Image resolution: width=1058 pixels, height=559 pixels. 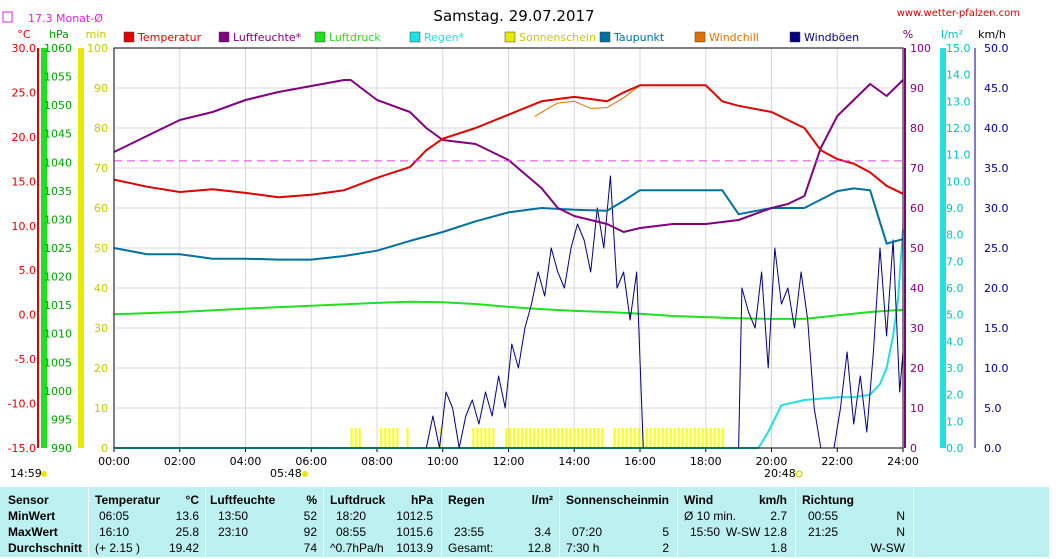 What do you see at coordinates (508, 224) in the screenshot?
I see `series-taupunkt` at bounding box center [508, 224].